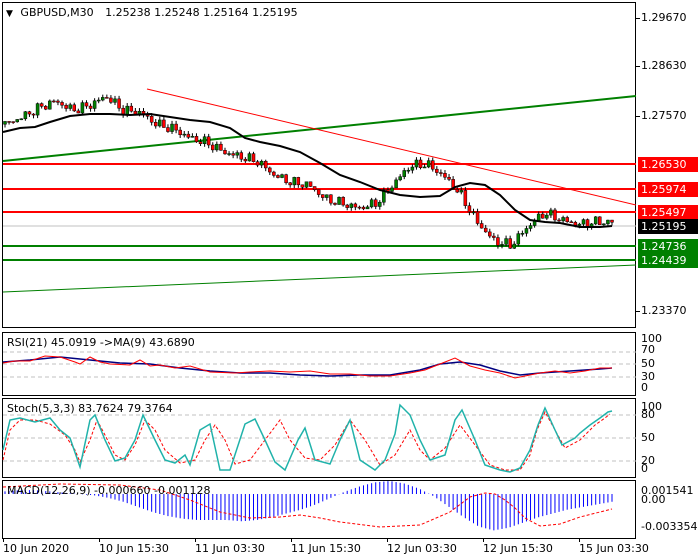 The height and width of the screenshot is (560, 700). I want to click on price-axis-label: 1.27570, so click(664, 115).